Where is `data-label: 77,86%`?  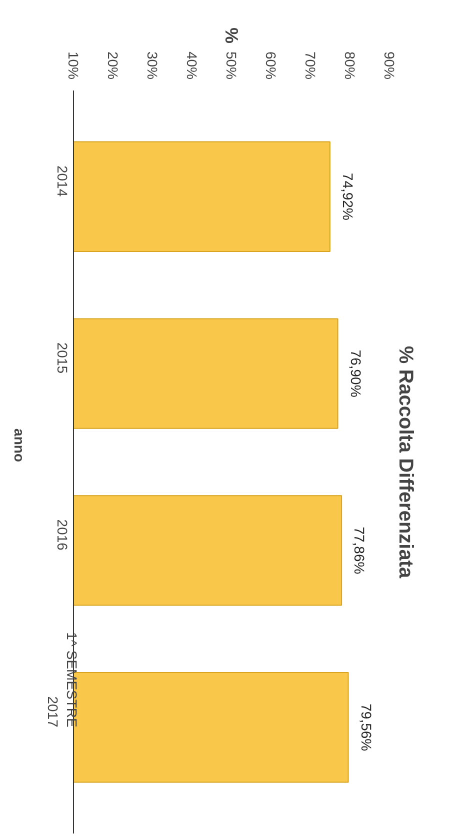 data-label: 77,86% is located at coordinates (360, 550).